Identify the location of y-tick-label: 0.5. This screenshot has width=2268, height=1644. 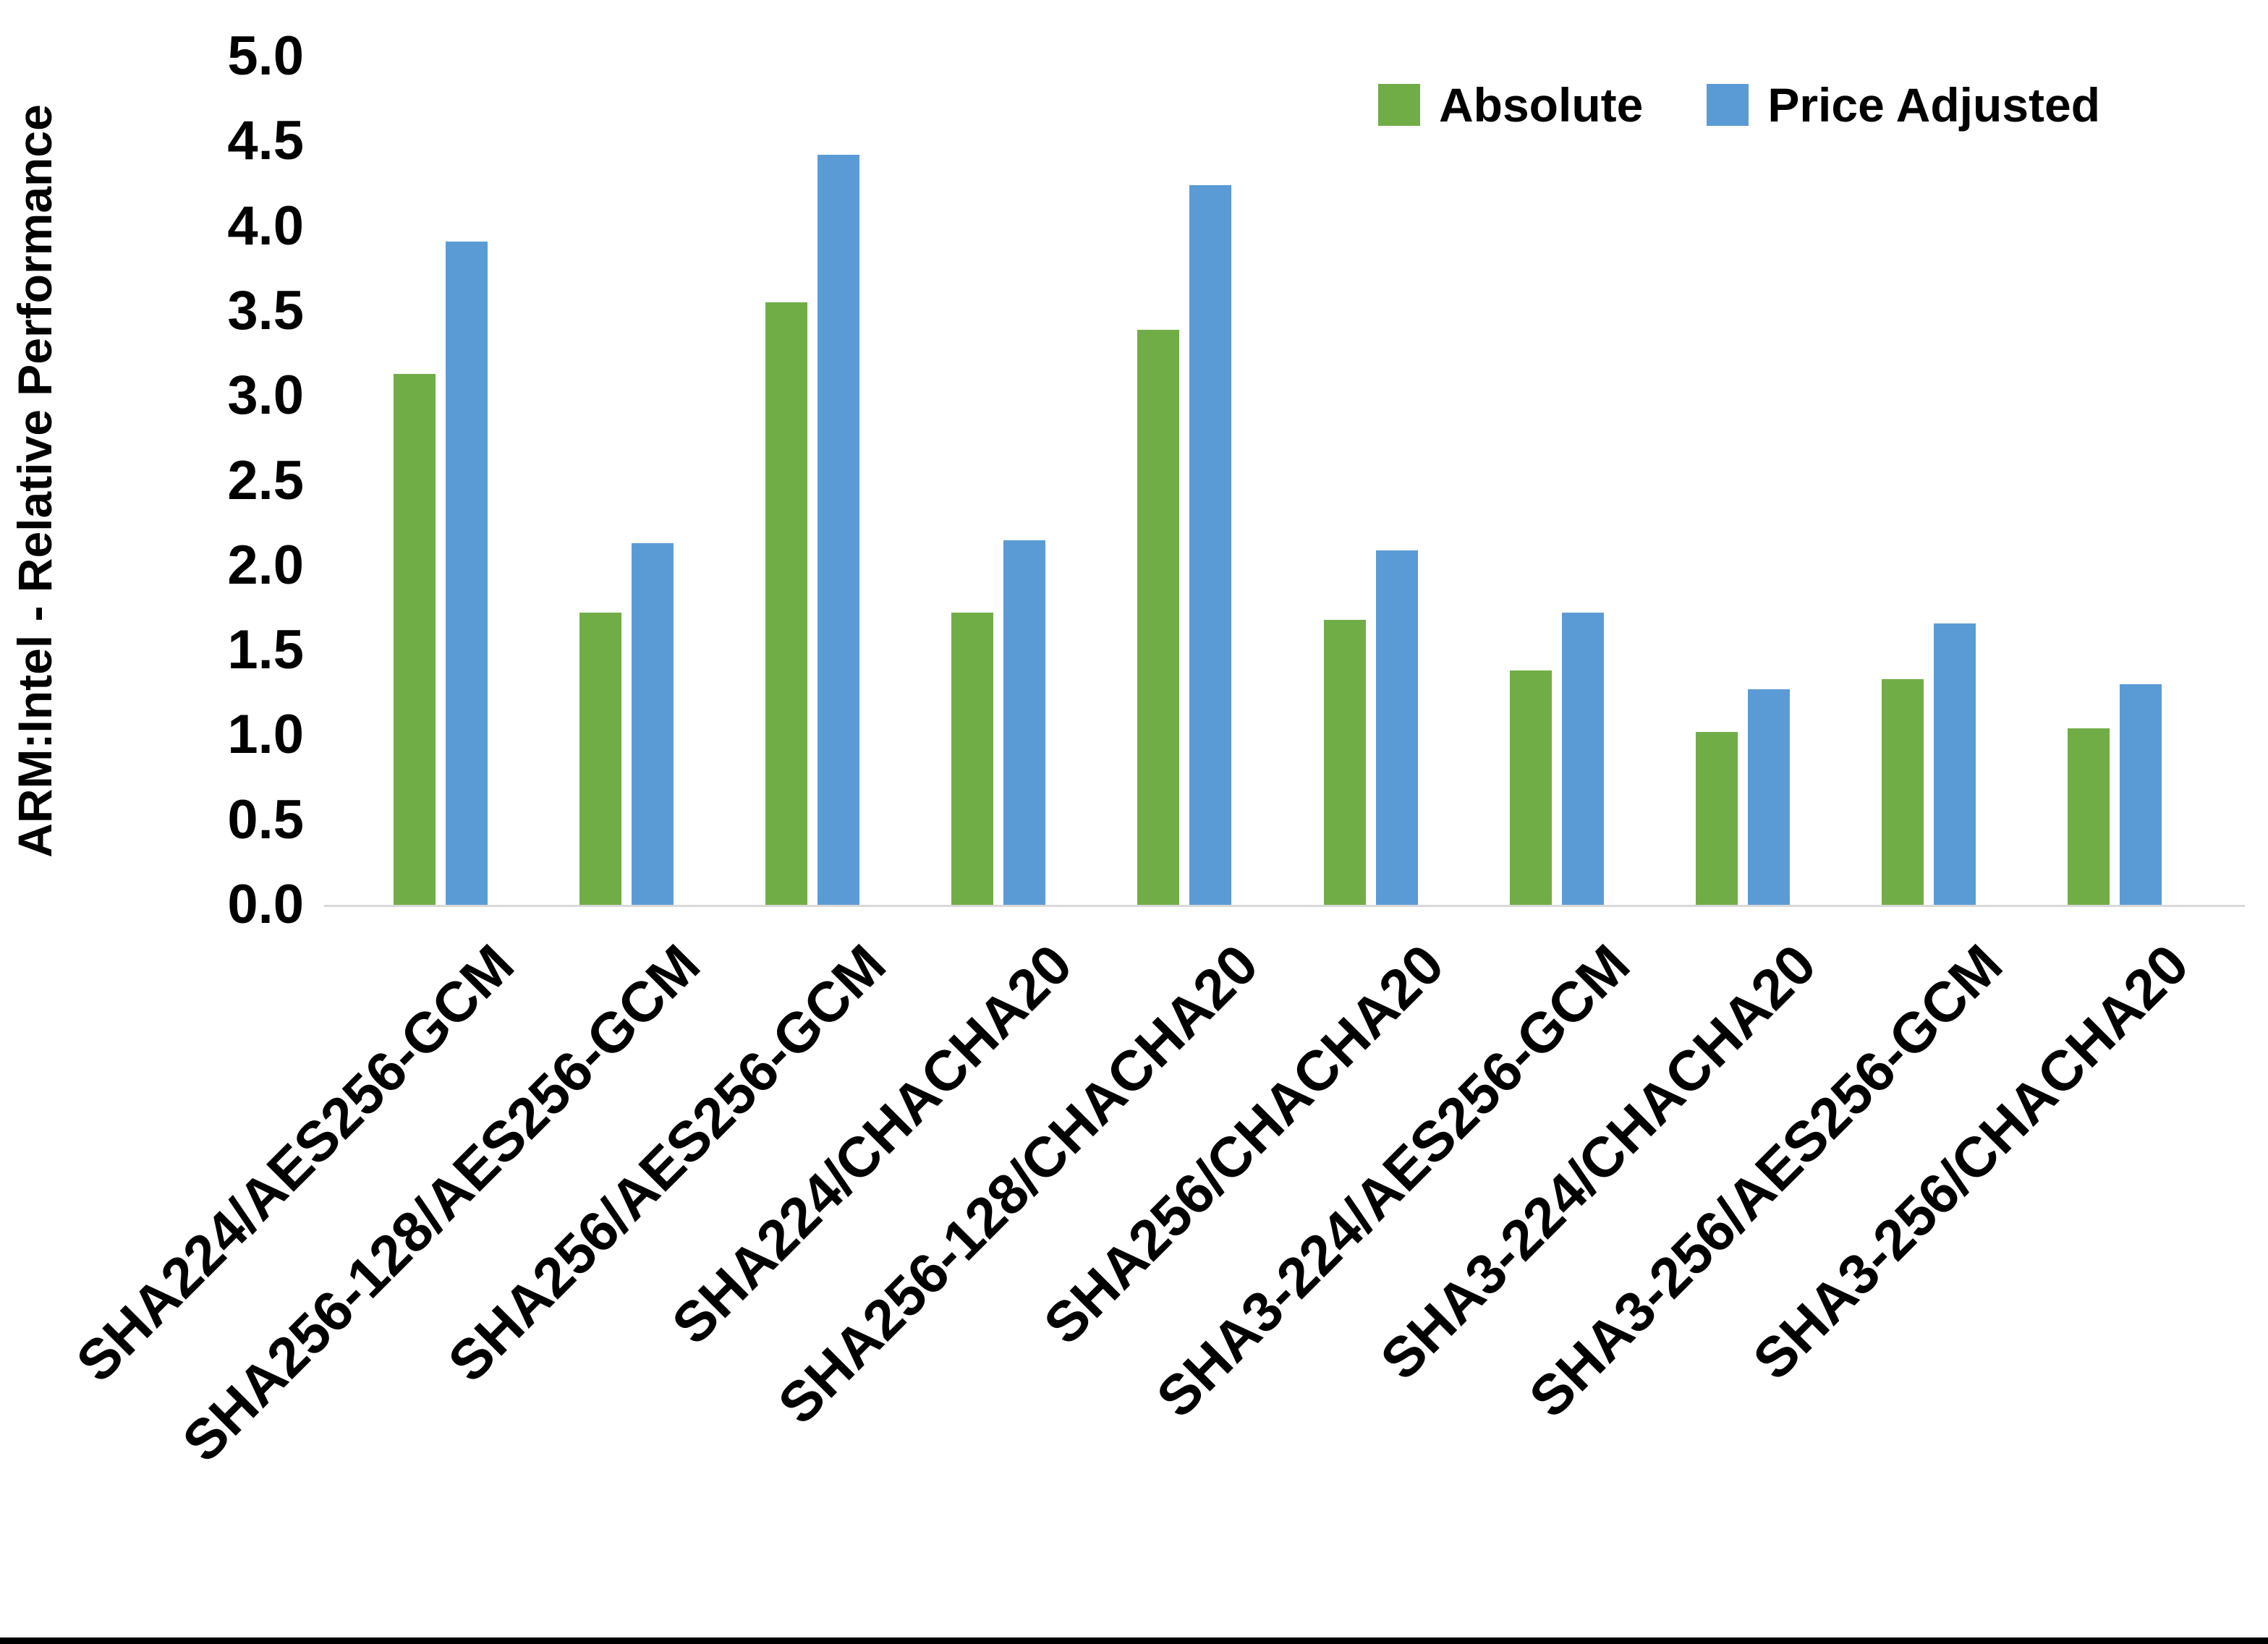
(265, 819).